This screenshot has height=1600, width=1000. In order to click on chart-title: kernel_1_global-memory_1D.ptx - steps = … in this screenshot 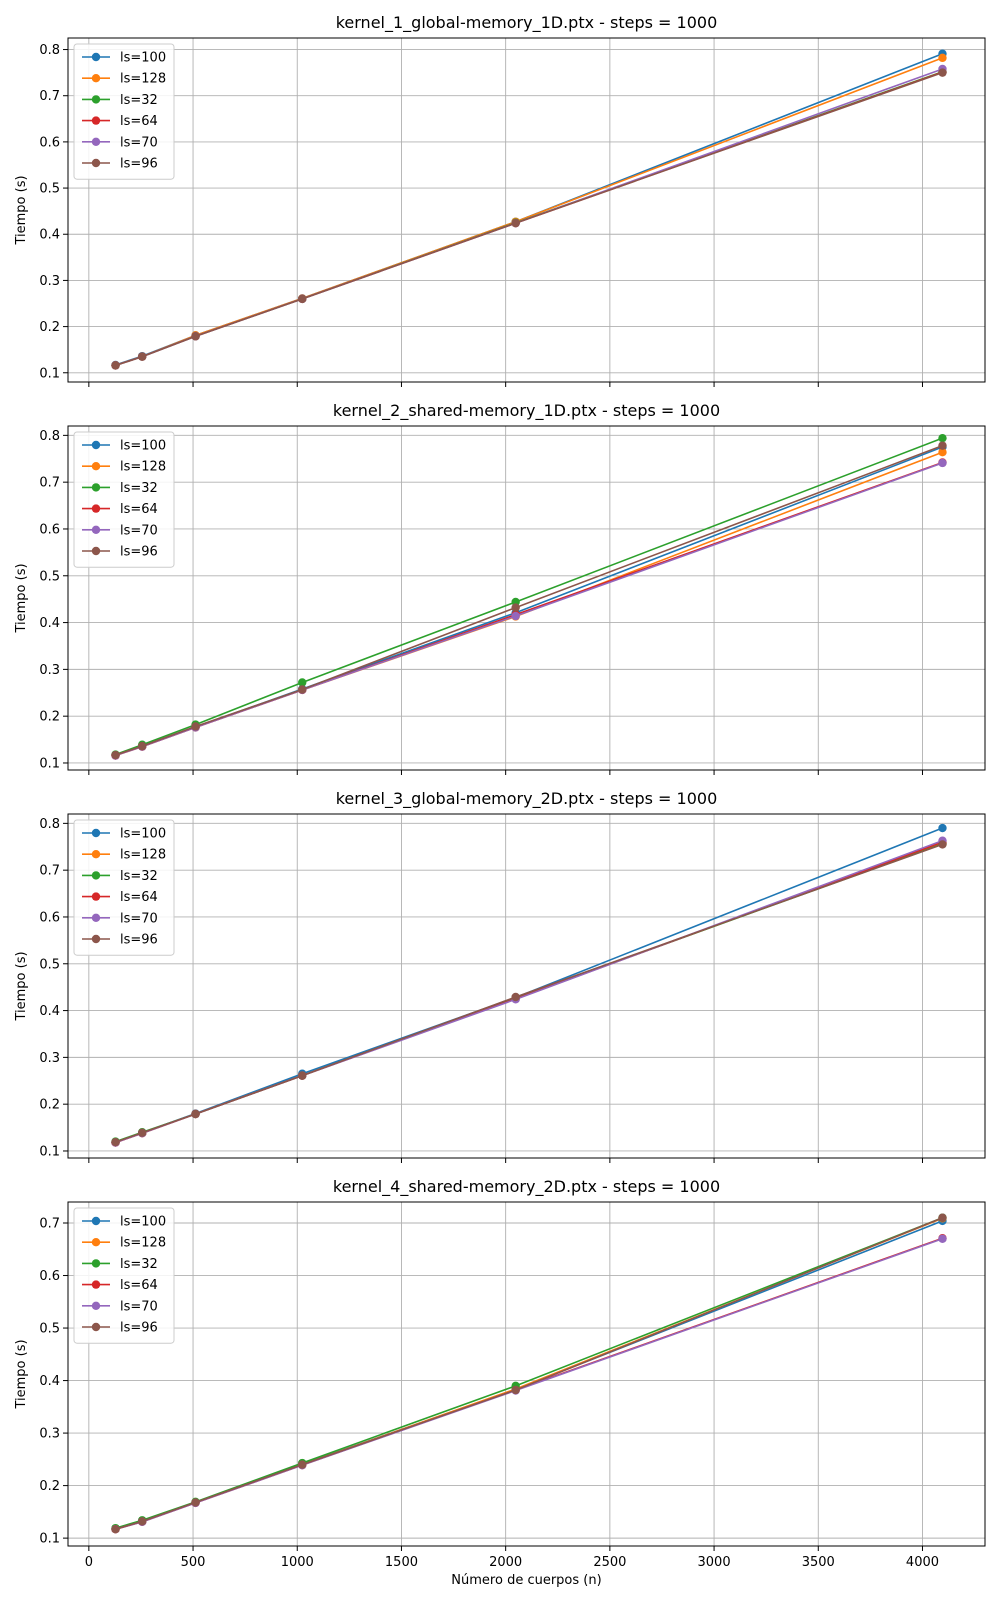, I will do `click(527, 23)`.